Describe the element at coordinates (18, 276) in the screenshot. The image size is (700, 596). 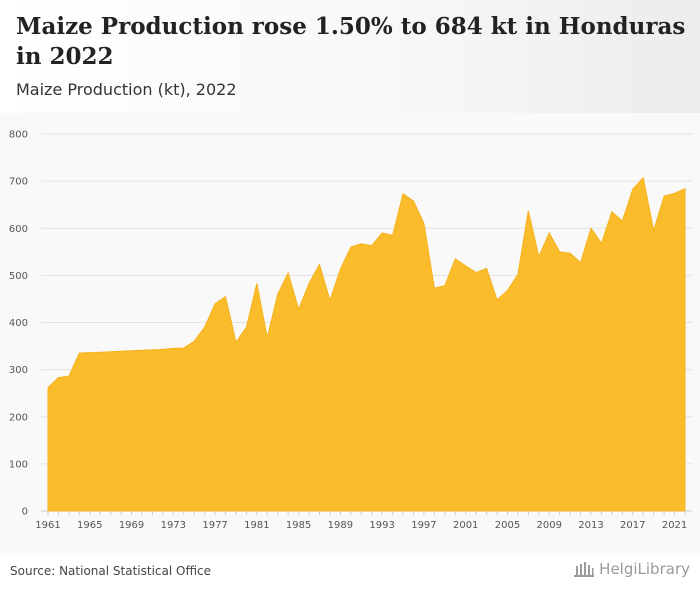
I see `y-tick-label: 500` at that location.